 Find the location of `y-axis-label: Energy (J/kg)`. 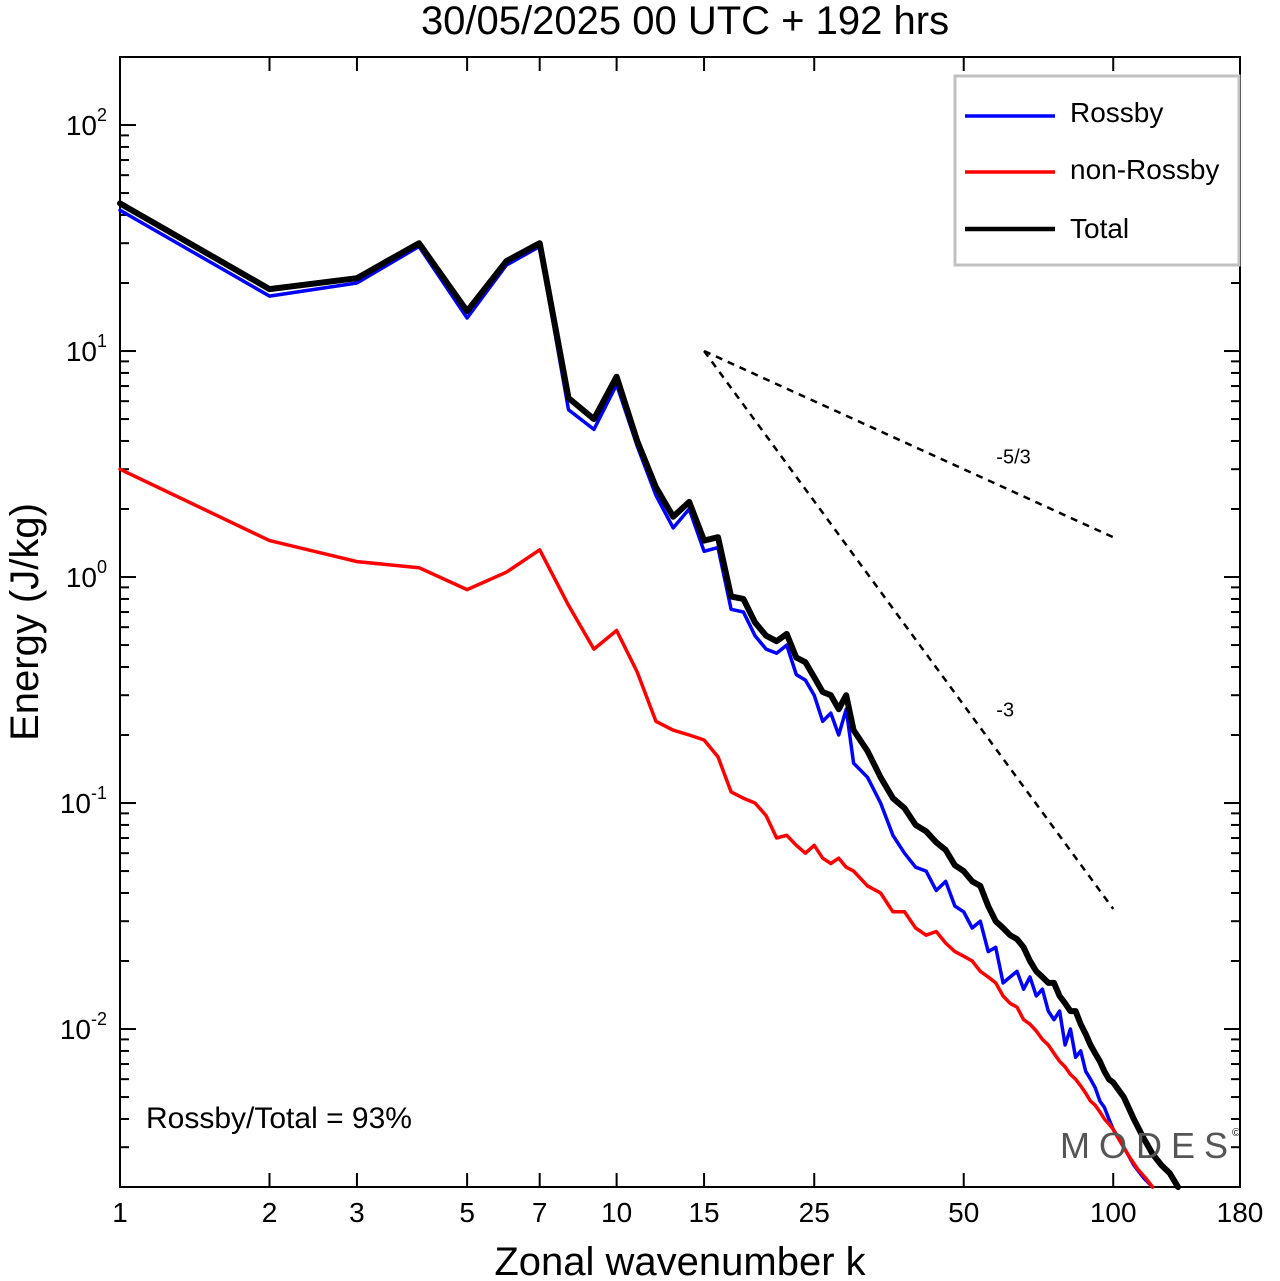

y-axis-label: Energy (J/kg) is located at coordinates (25, 622).